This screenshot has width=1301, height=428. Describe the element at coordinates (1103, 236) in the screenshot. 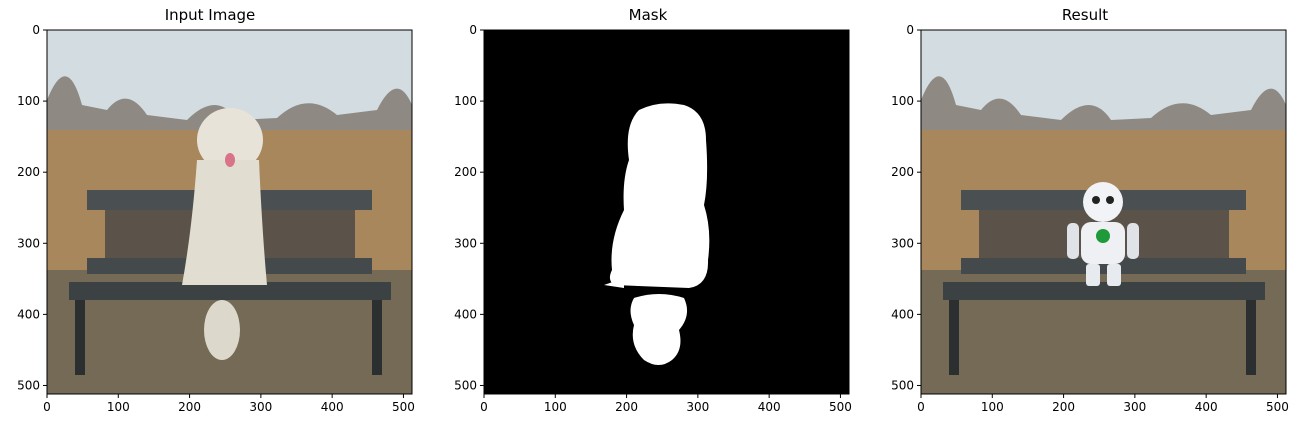

I see `robot-chest-light` at that location.